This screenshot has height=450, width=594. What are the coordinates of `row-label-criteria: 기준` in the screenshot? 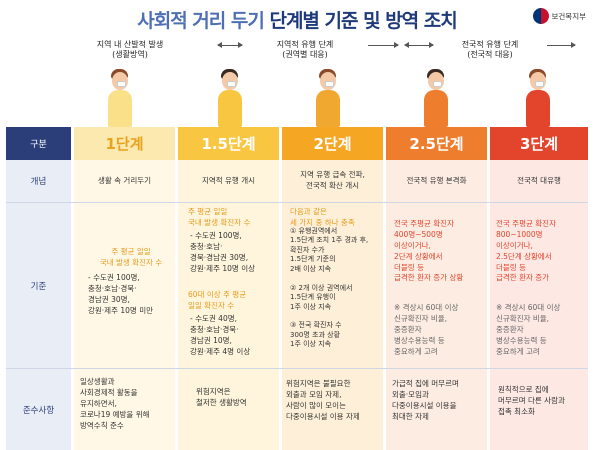 It's located at (38, 285).